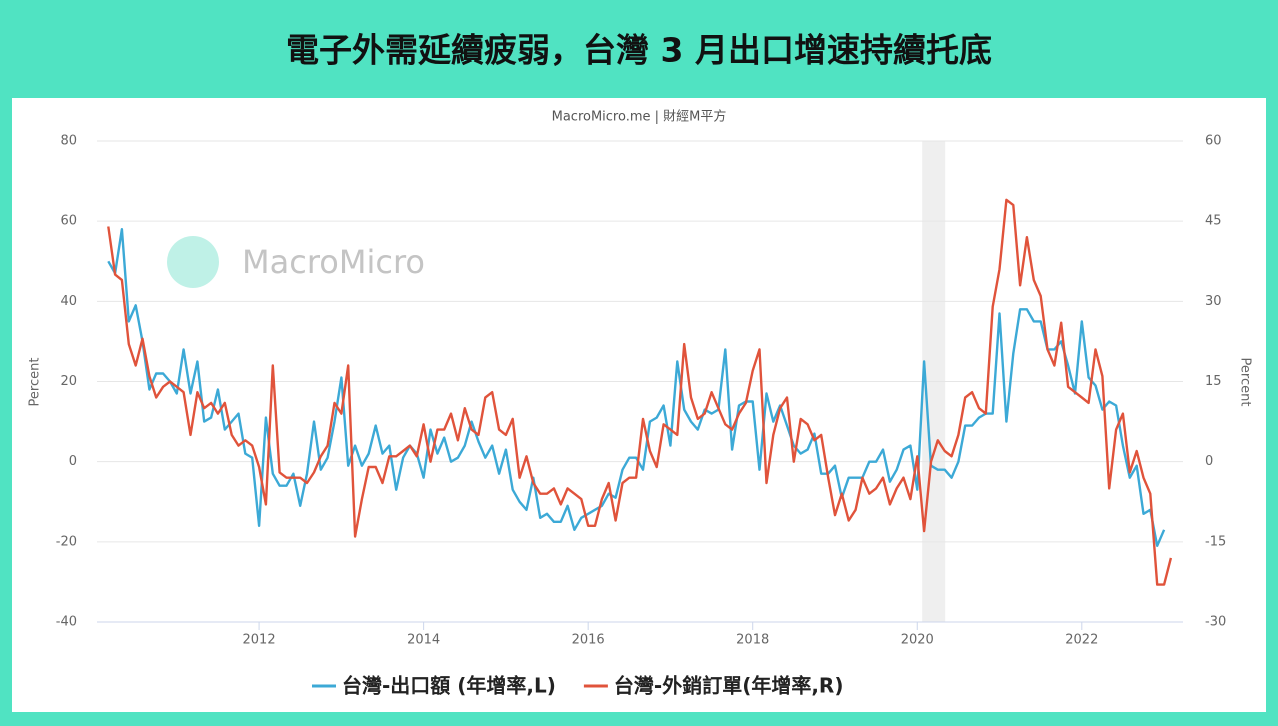  What do you see at coordinates (1213, 301) in the screenshot?
I see `y2-tick-label: 30` at bounding box center [1213, 301].